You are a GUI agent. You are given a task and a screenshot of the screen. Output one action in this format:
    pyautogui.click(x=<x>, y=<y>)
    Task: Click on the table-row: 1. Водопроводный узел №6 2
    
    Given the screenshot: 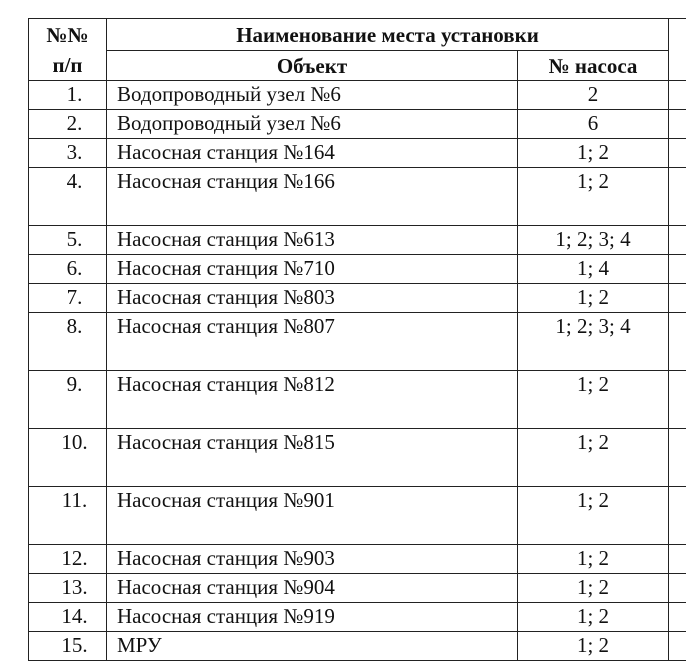 What is the action you would take?
    pyautogui.click(x=357, y=95)
    